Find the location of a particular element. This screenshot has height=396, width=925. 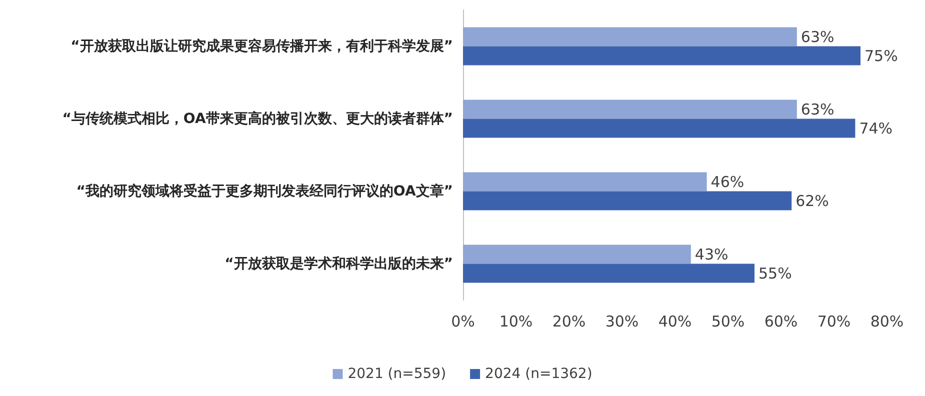

x-tick-label: 80% is located at coordinates (887, 321).